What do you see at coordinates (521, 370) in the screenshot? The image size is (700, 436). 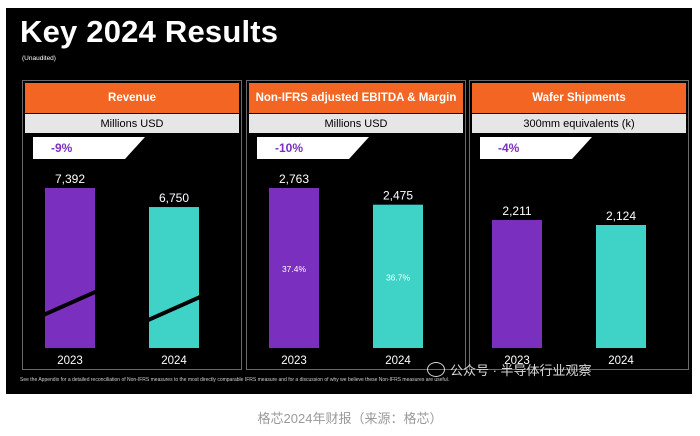 I see `watermark-text: 公众号 · 半导体行业观察` at bounding box center [521, 370].